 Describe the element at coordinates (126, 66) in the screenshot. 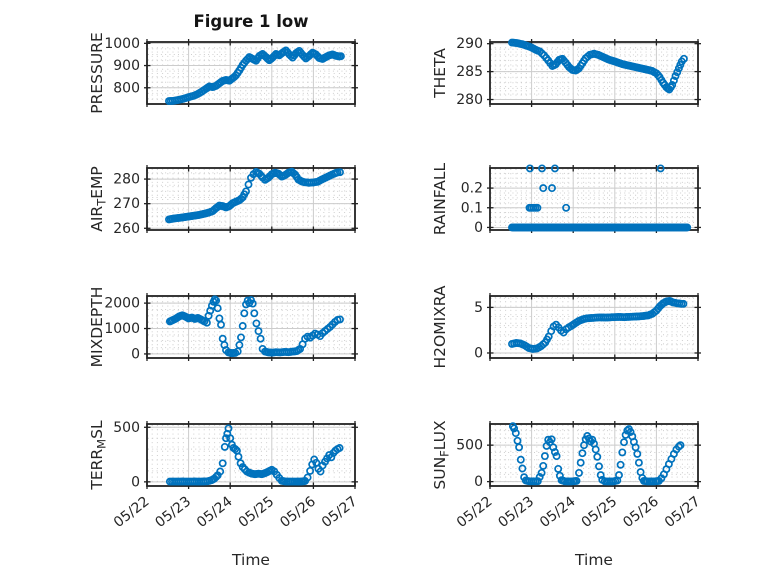

I see `svg-text: 900` at that location.